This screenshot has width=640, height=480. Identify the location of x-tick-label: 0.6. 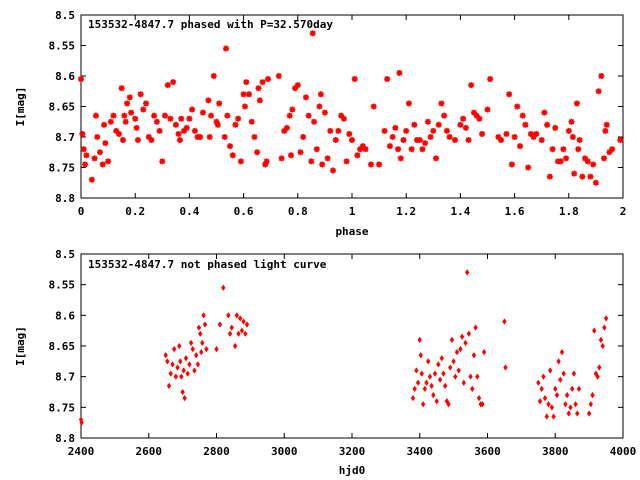
(244, 211).